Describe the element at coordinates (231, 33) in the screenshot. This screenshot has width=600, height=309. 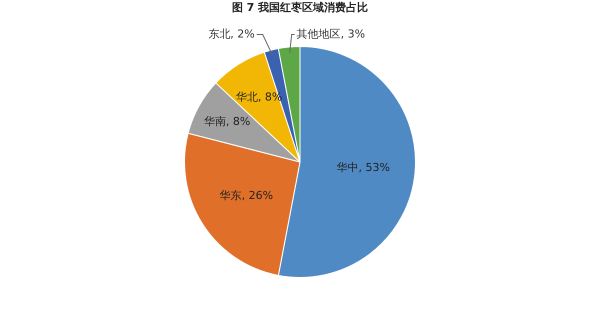
I see `slice-label: 东北, 2%` at that location.